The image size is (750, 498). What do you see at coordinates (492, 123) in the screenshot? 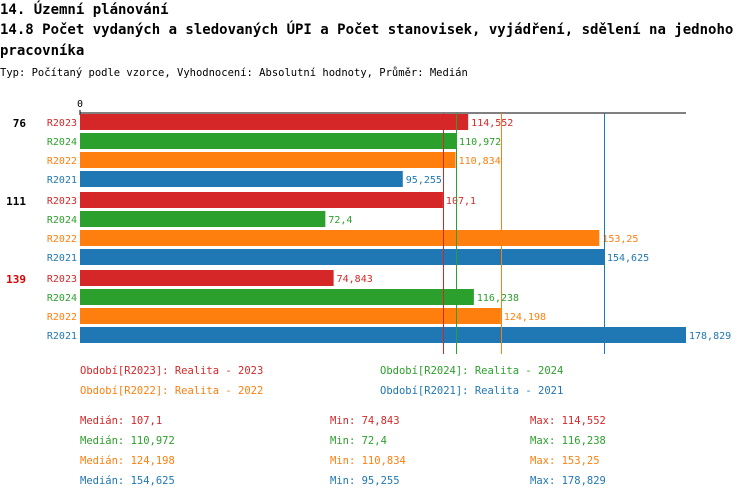
I see `value-label: 114,552` at bounding box center [492, 123].